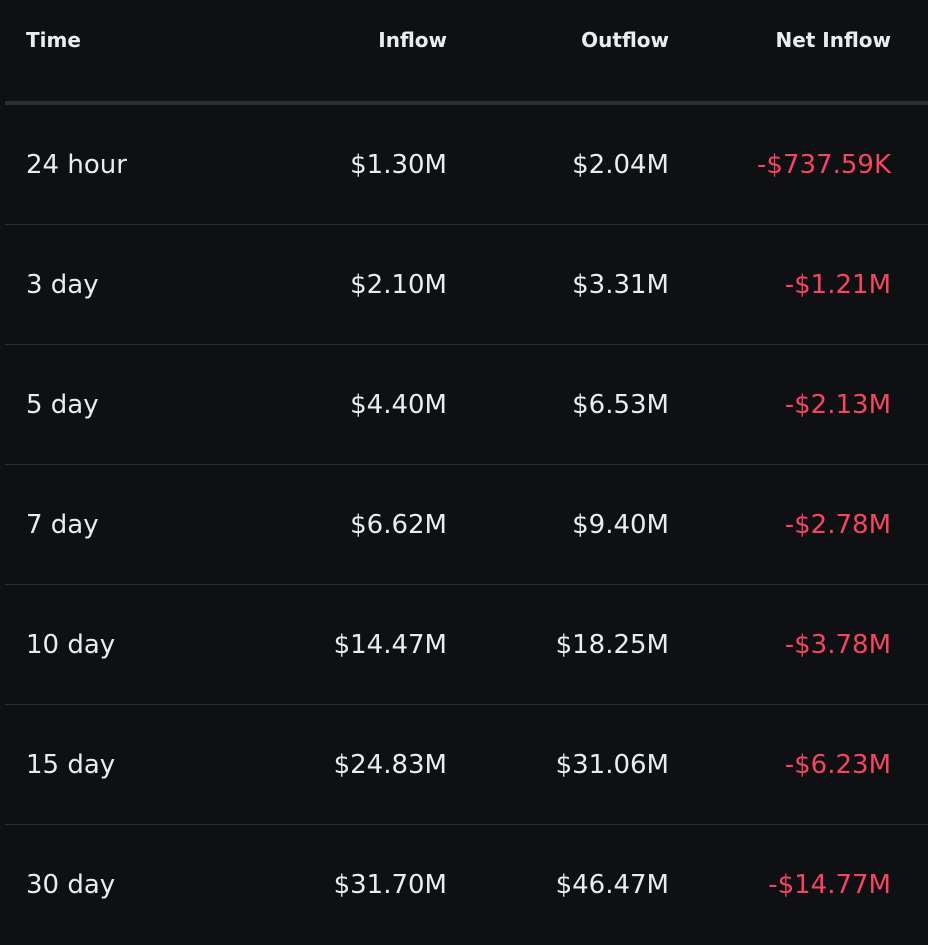 Image resolution: width=928 pixels, height=945 pixels. What do you see at coordinates (837, 765) in the screenshot?
I see `cell-net-inflow: -$6.23M` at bounding box center [837, 765].